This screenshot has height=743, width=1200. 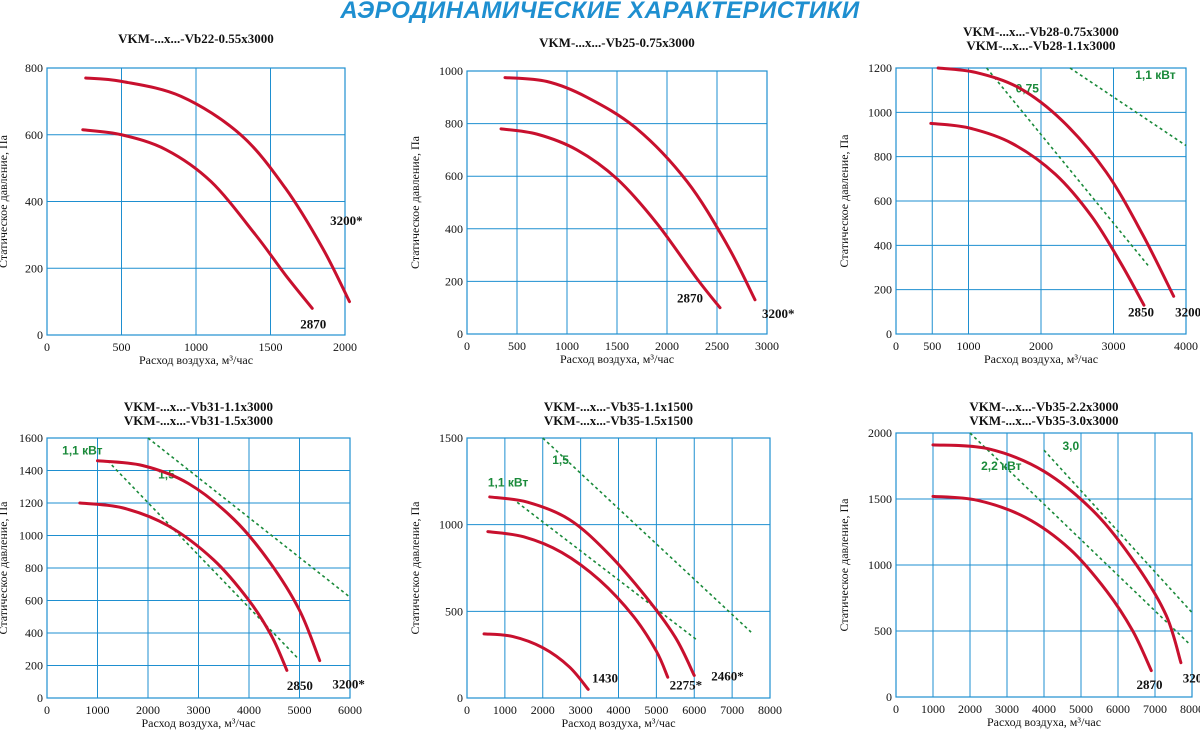 What do you see at coordinates (1040, 45) in the screenshot?
I see `chart-title-line: VKM-...x...-Vb28-1.1x3000` at bounding box center [1040, 45].